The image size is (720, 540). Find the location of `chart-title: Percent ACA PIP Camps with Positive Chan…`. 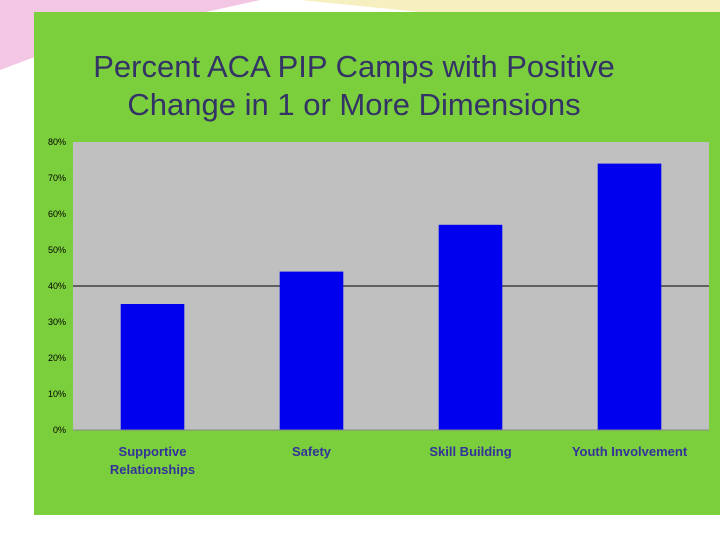

chart-title: Percent ACA PIP Camps with Positive Chan… is located at coordinates (354, 85).